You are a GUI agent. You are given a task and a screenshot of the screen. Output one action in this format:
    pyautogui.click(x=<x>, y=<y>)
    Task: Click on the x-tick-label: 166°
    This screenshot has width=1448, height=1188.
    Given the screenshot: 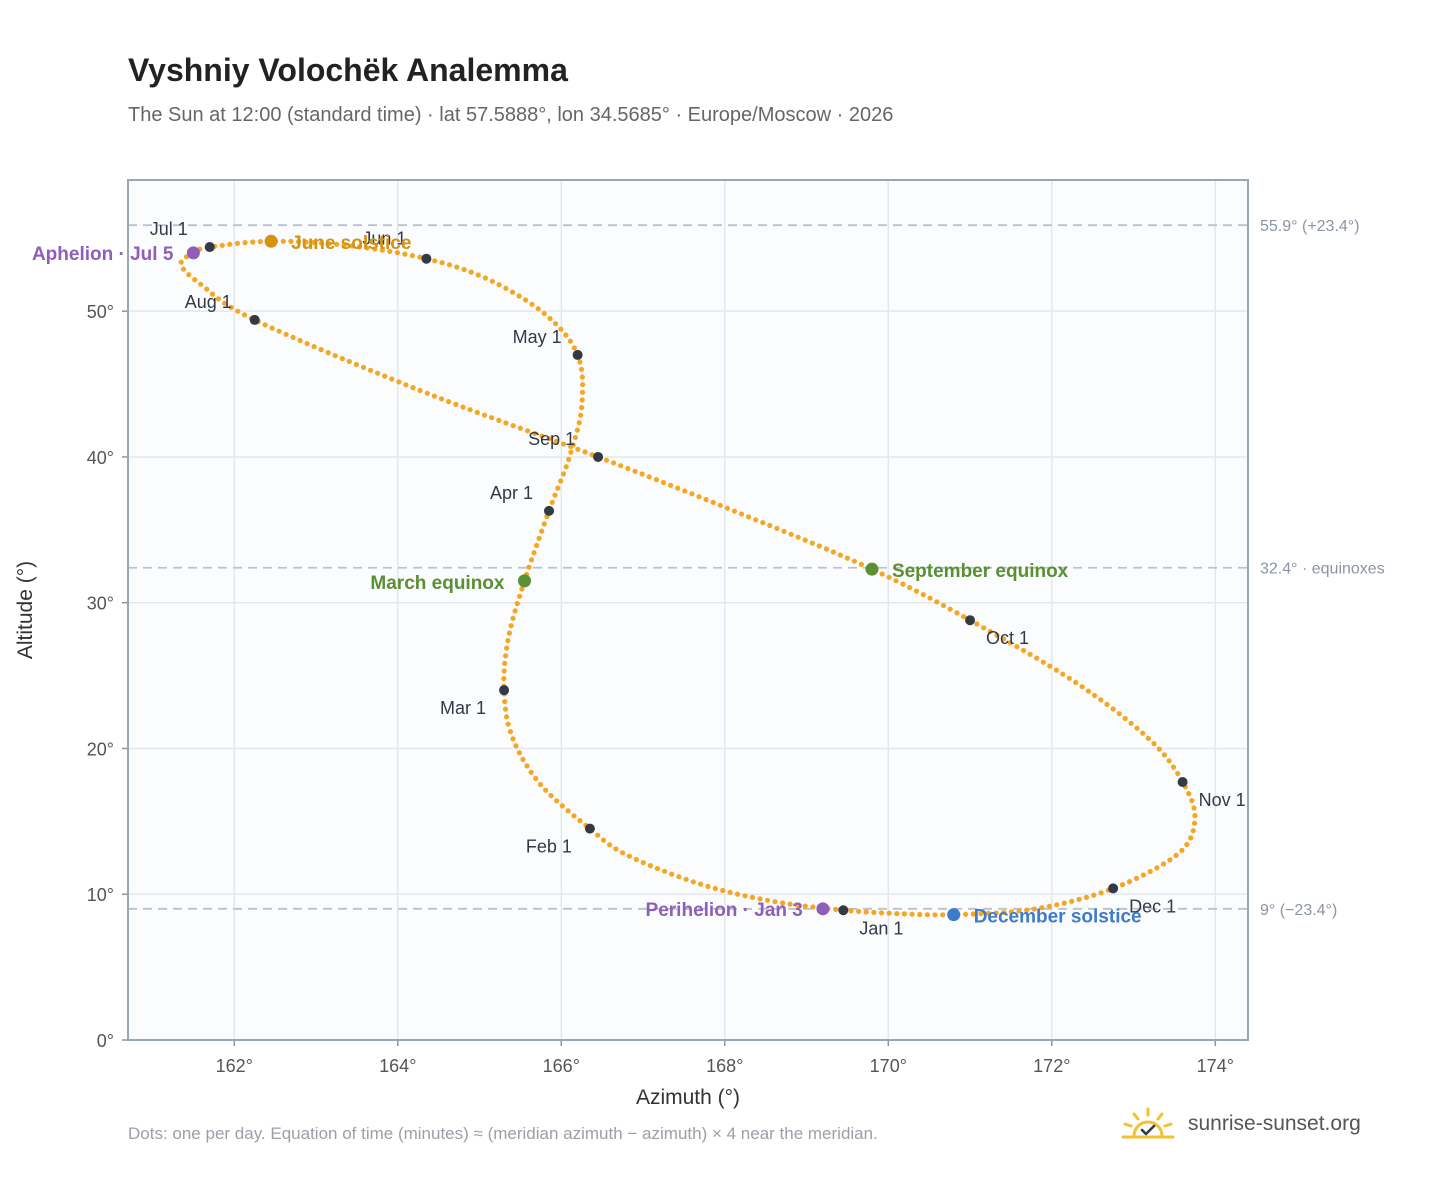 What is the action you would take?
    pyautogui.click(x=561, y=1066)
    